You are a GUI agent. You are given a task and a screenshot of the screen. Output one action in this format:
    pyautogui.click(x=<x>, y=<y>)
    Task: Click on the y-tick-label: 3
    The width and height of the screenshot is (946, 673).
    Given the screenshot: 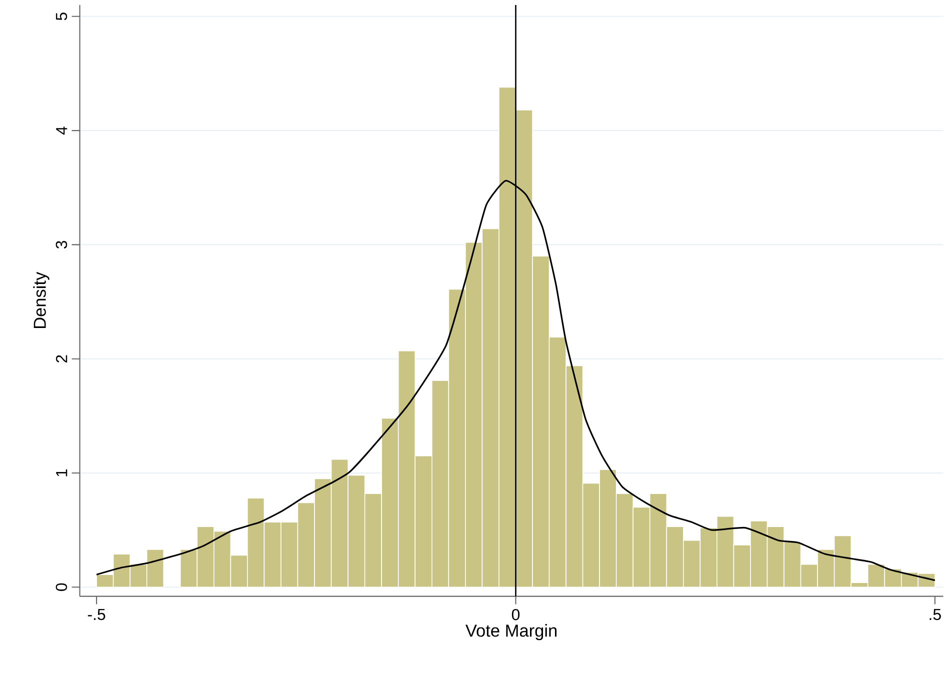 What is the action you would take?
    pyautogui.click(x=62, y=244)
    